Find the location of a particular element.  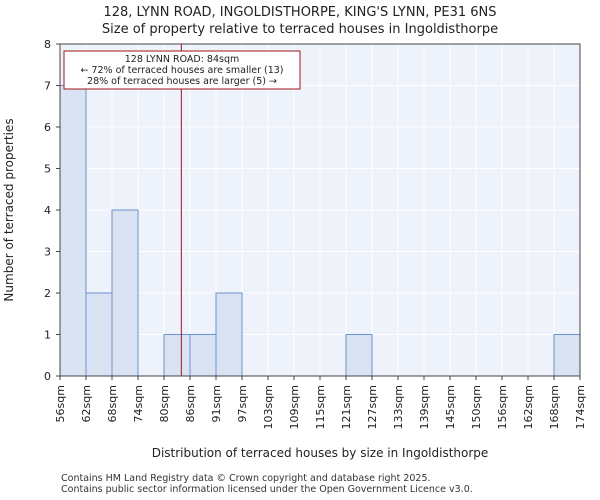

x-tick-label: 174sqm is located at coordinates (580, 407).